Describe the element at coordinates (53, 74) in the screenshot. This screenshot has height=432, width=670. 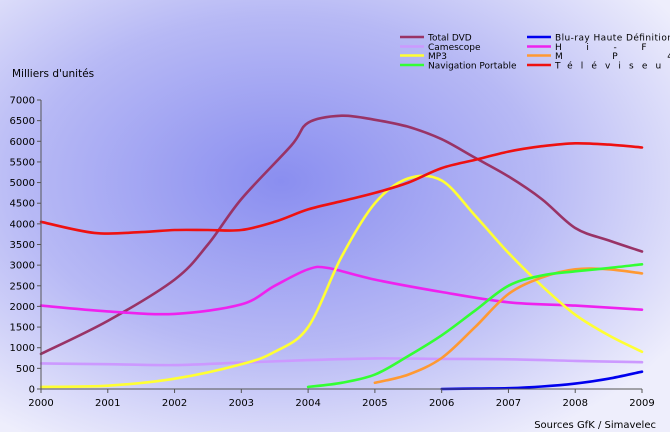
I see `y-axis-label: Milliers d'unités` at that location.